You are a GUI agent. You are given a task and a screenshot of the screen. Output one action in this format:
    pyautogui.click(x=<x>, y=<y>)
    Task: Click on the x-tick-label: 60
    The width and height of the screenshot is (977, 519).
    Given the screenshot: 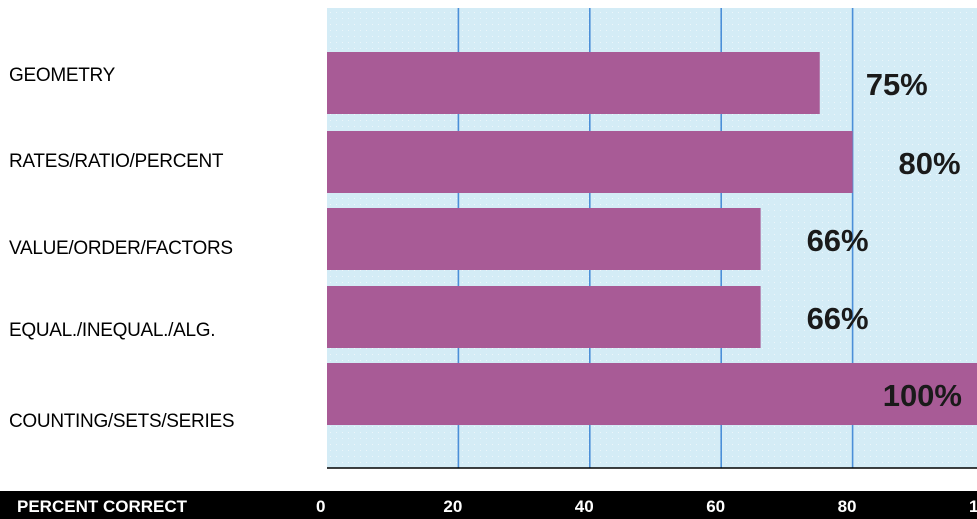 What is the action you would take?
    pyautogui.click(x=715, y=506)
    